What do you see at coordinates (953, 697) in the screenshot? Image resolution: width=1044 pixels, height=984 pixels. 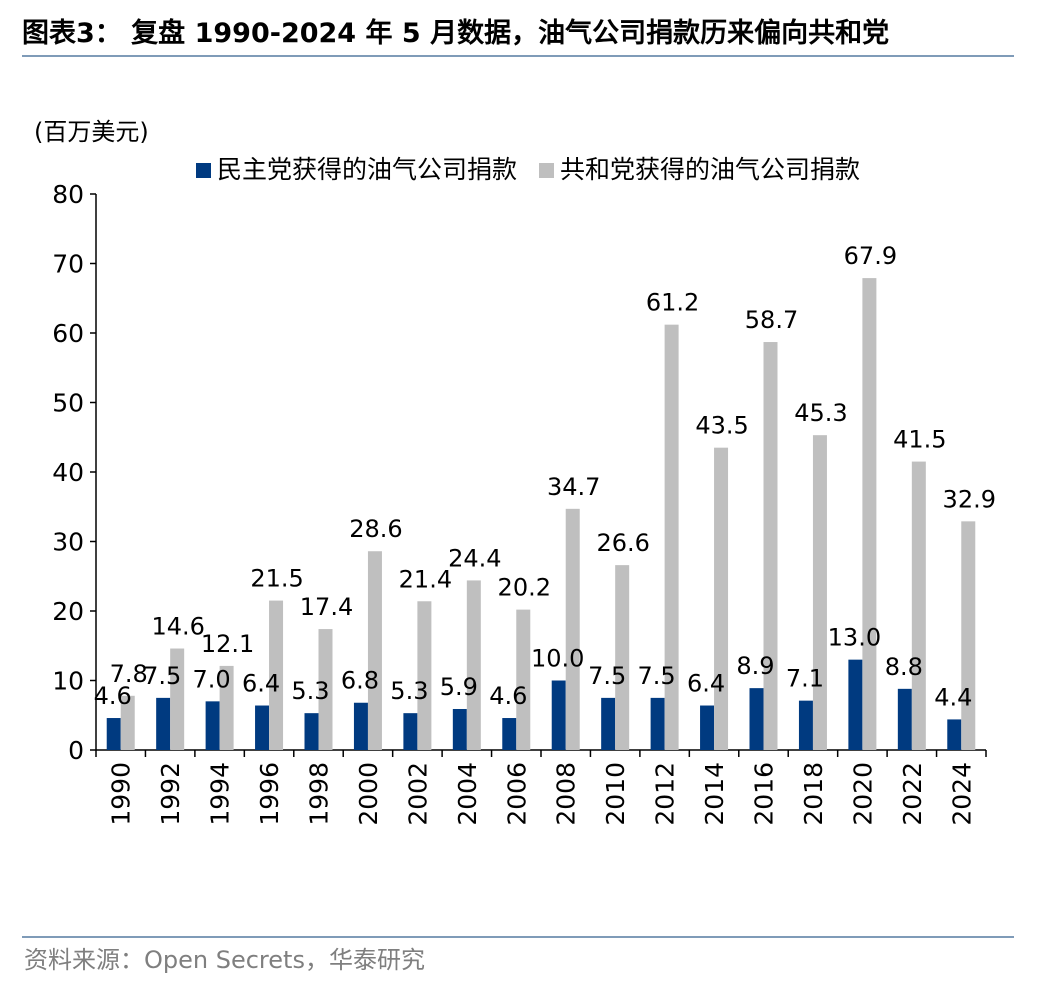 I see `data-label-democrat: 4.4` at bounding box center [953, 697].